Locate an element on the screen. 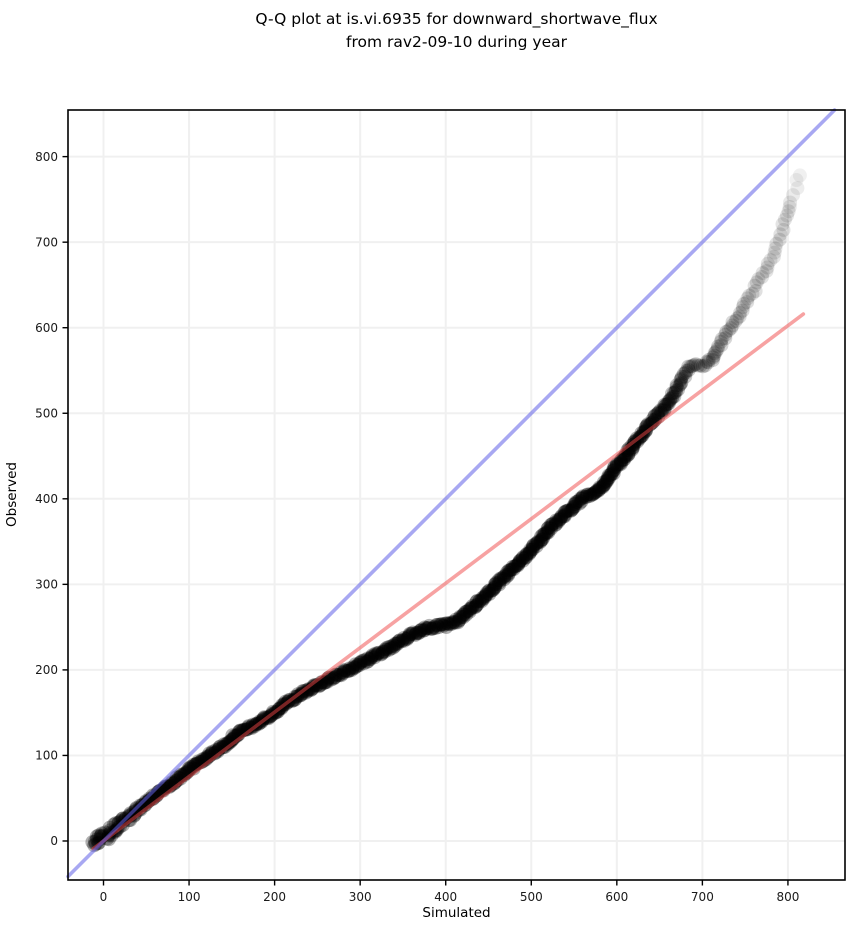 The height and width of the screenshot is (934, 851). y-axis-label: Observed is located at coordinates (12, 495).